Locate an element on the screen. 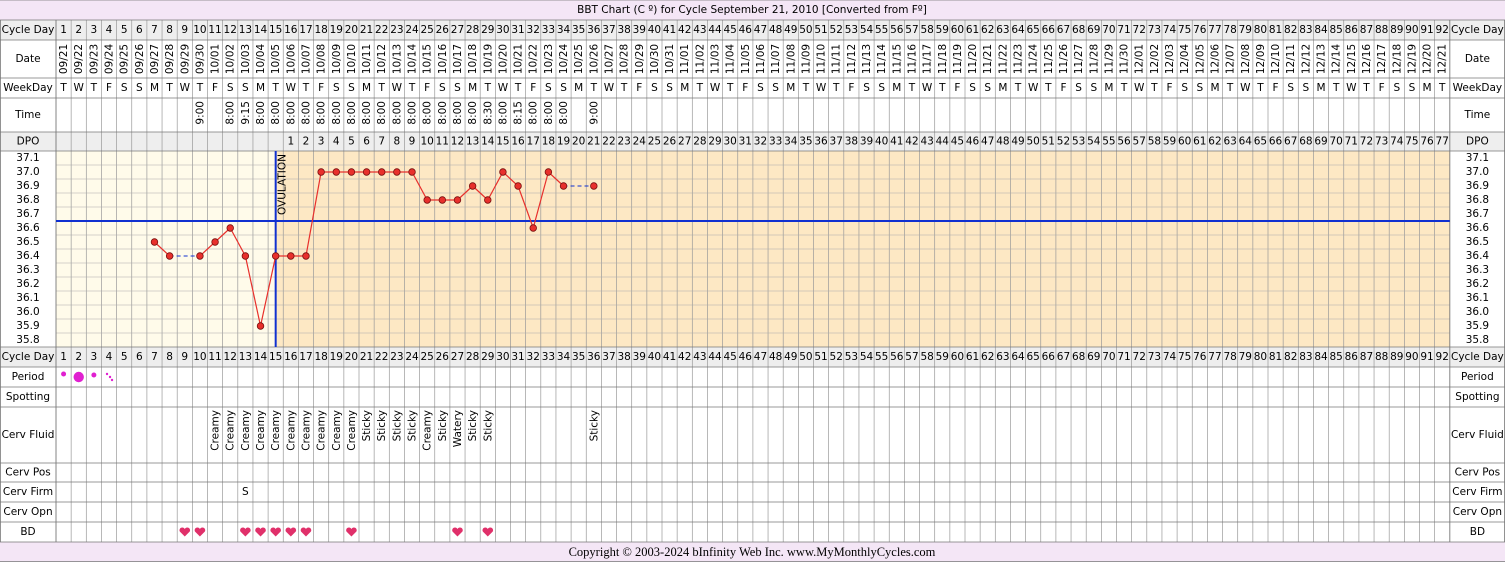 Image resolution: width=1505 pixels, height=562 pixels. date: 09/26 is located at coordinates (140, 59).